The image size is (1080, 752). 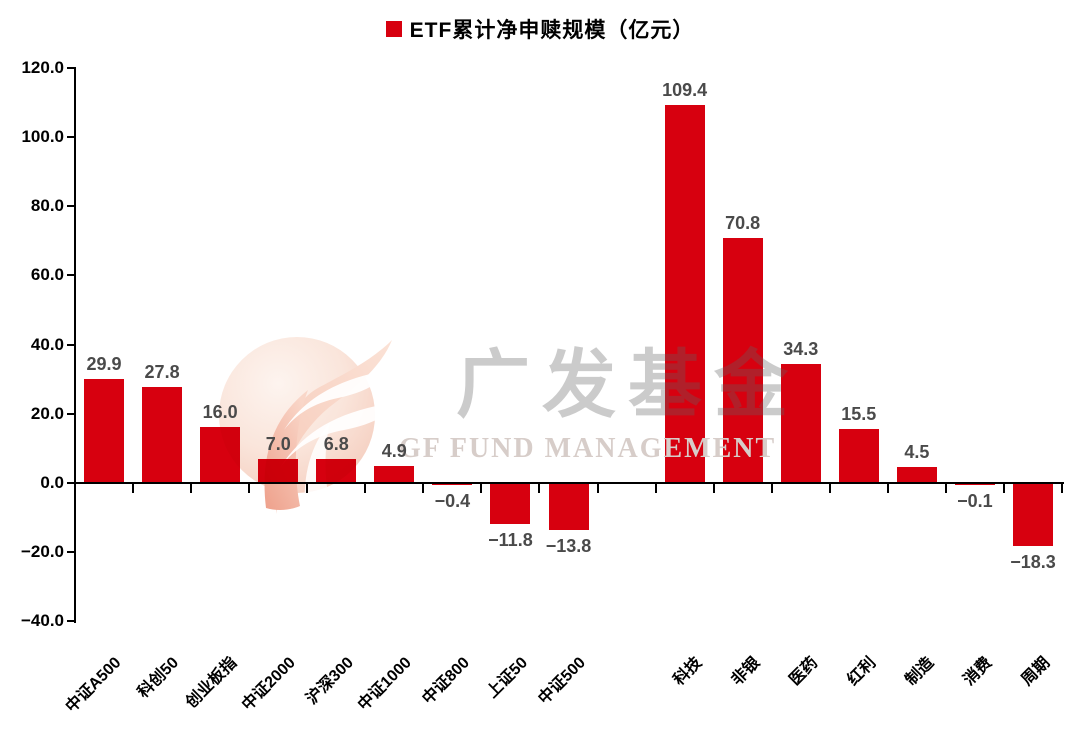 What do you see at coordinates (1033, 561) in the screenshot?
I see `value-label: −18.3` at bounding box center [1033, 561].